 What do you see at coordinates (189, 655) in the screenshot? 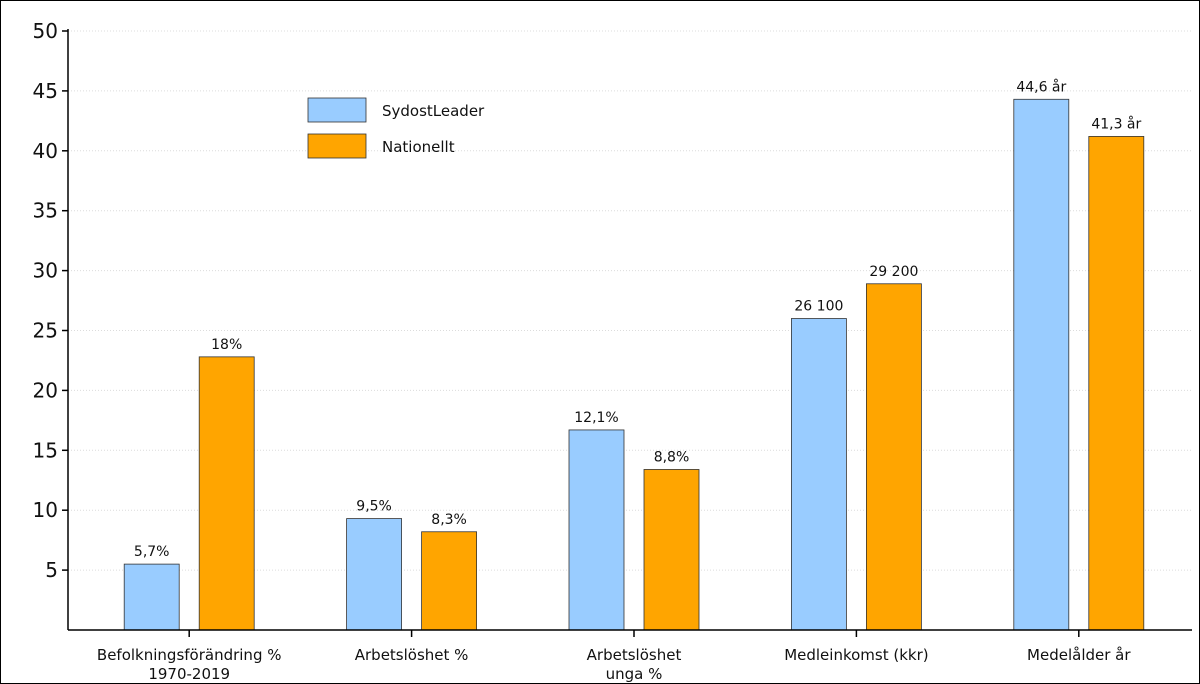
I see `x-tick-label: Befolkningsförändring %` at bounding box center [189, 655].